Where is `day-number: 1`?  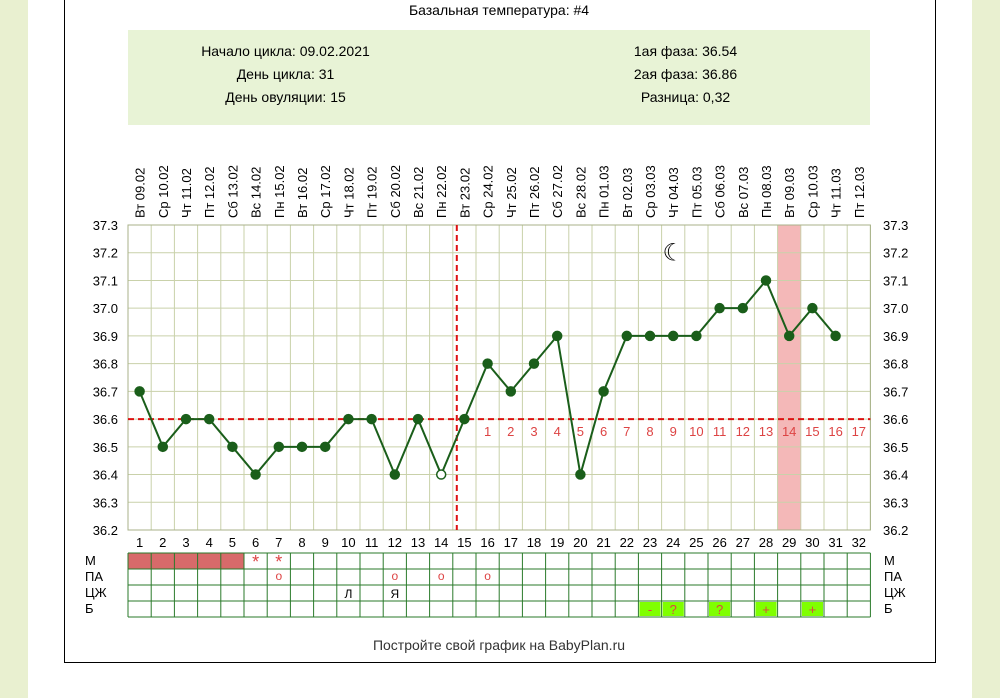
day-number: 1 is located at coordinates (139, 542).